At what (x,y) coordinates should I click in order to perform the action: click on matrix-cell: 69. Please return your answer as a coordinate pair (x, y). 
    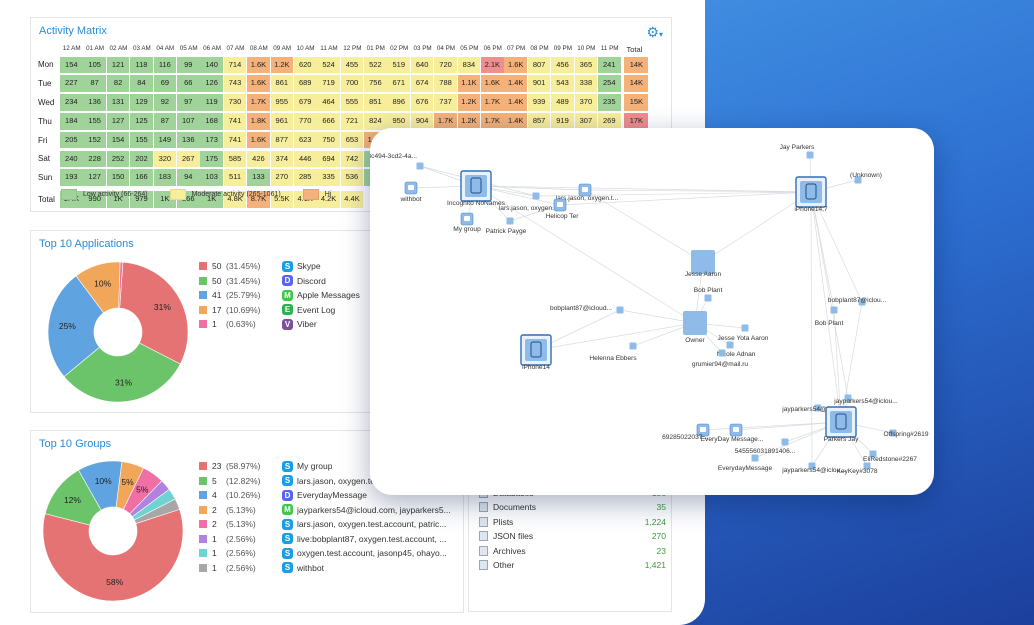
    Looking at the image, I should click on (165, 83).